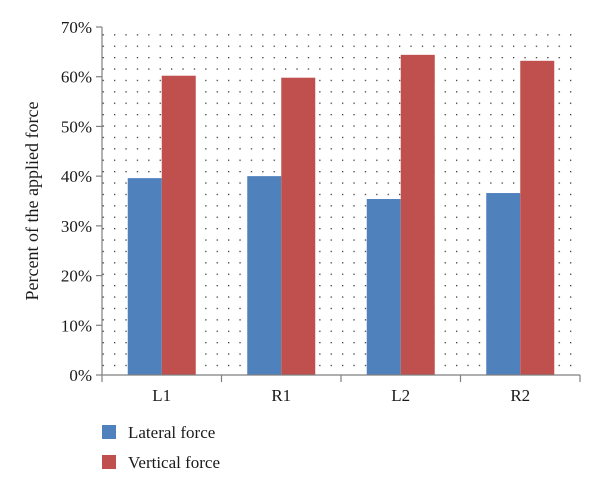  What do you see at coordinates (281, 395) in the screenshot?
I see `x-tick-label: R1` at bounding box center [281, 395].